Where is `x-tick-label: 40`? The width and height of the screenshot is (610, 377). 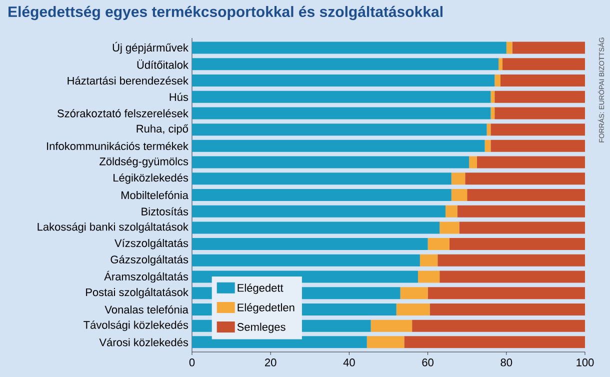 x-tick-label: 40 is located at coordinates (349, 362).